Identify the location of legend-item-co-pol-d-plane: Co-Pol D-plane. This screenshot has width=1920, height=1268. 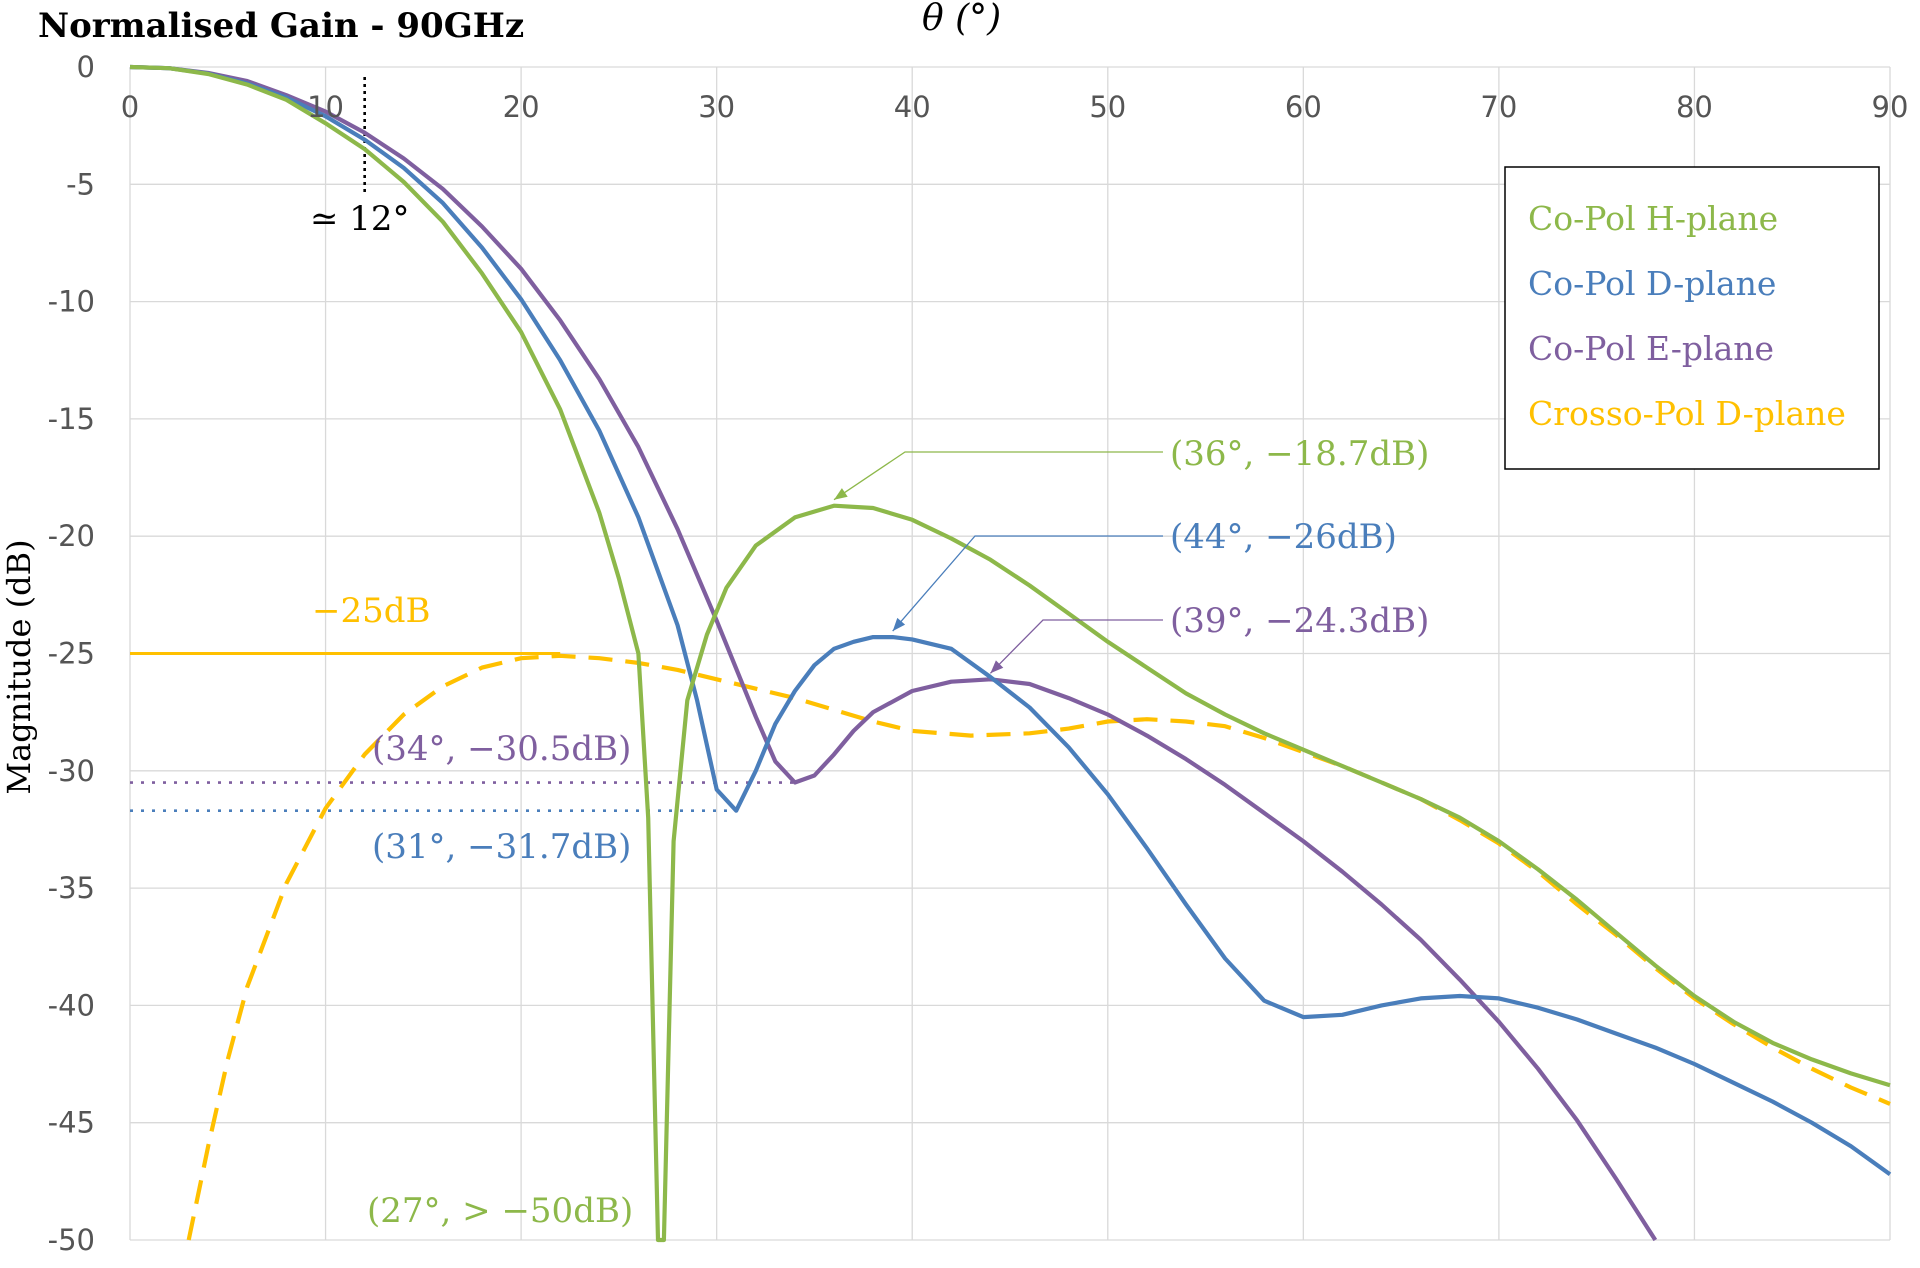
(1652, 283).